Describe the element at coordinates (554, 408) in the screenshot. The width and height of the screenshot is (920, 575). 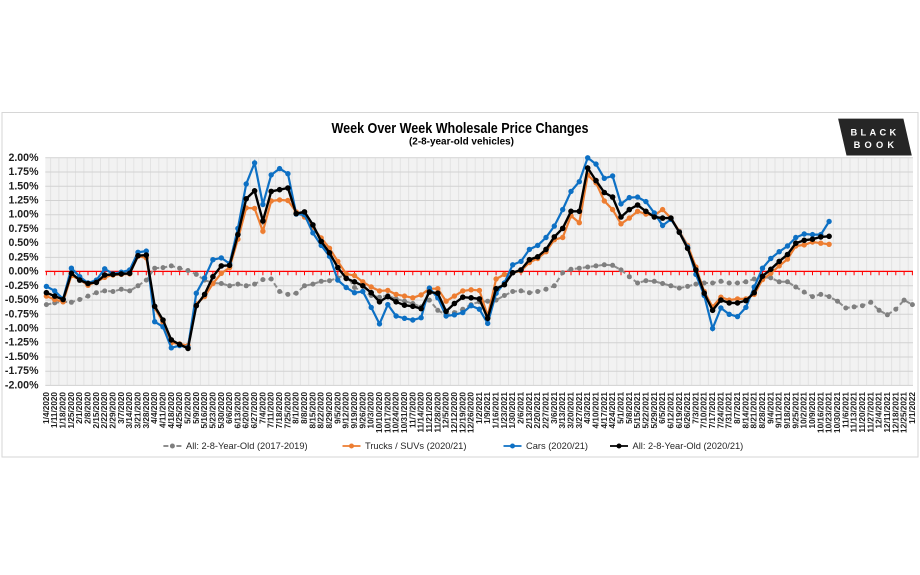
I see `svg-text: 3/6/2021` at that location.